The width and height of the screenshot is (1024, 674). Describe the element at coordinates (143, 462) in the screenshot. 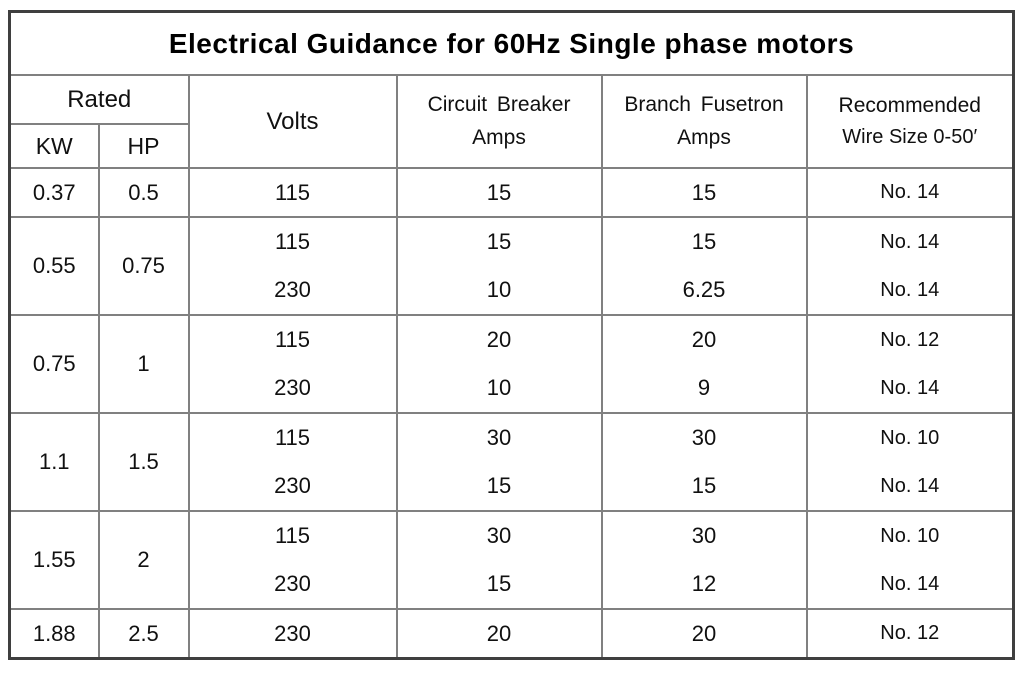

I see `hp-cell: 1.5` at that location.